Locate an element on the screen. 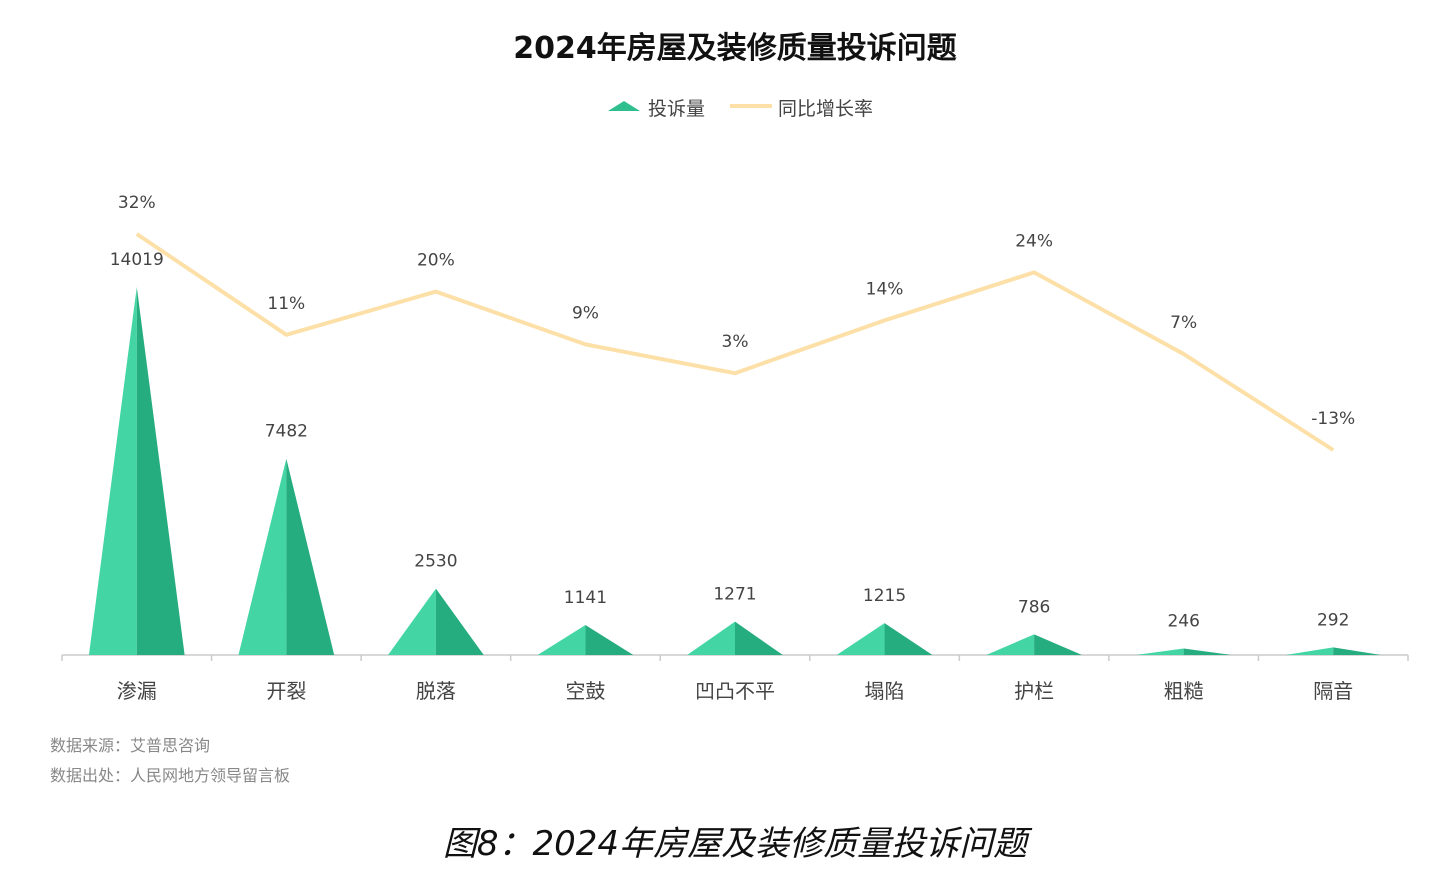  x-category-label: 塌陷 is located at coordinates (885, 691).